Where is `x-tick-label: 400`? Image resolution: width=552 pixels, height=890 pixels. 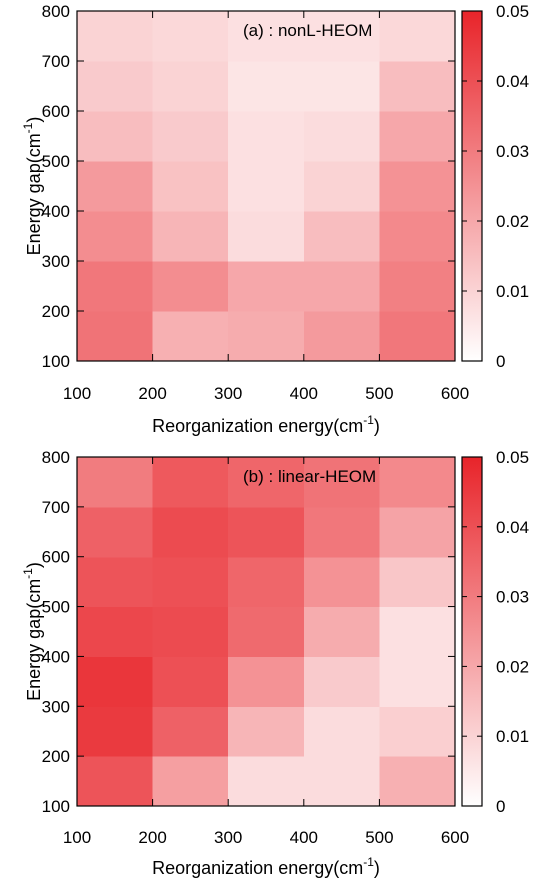 x-tick-label: 400 is located at coordinates (304, 837).